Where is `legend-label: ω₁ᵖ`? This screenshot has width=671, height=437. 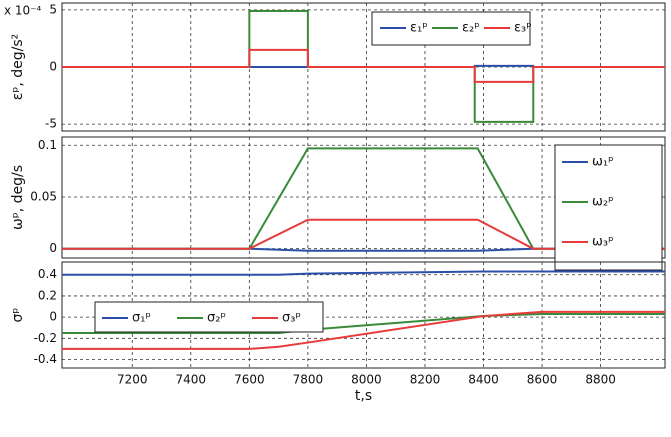 legend-label: ω₁ᵖ is located at coordinates (603, 162).